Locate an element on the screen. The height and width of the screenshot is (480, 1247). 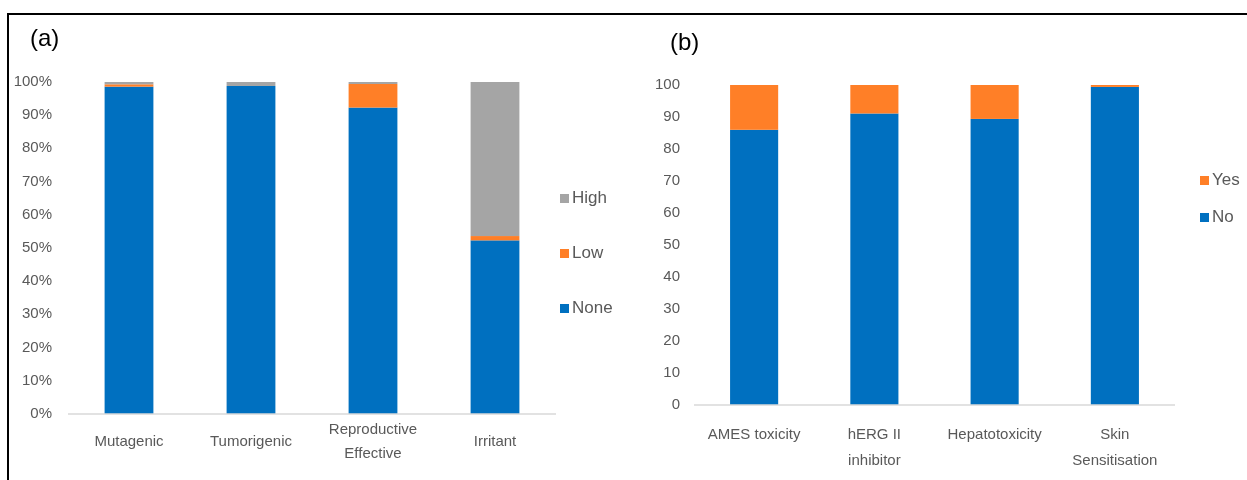
y-tick-label: 80% is located at coordinates (36, 147).